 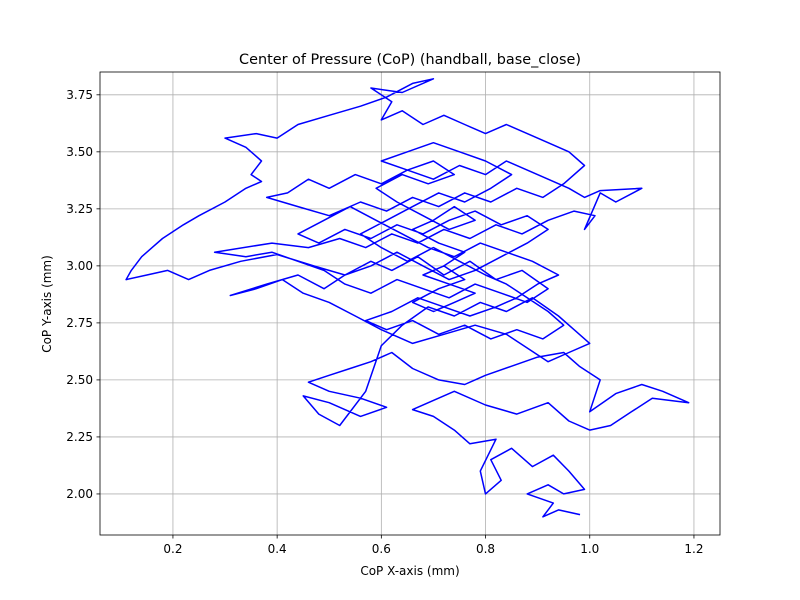 I want to click on y-axis-ticks: 2.00 2.25 2.50 2.75 3.00 3.25 3.50 3.75, so click(x=83, y=294).